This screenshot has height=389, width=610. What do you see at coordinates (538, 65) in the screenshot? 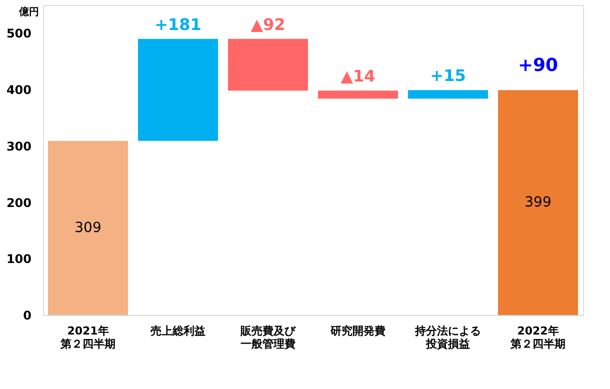
I see `annotation: +90` at bounding box center [538, 65].